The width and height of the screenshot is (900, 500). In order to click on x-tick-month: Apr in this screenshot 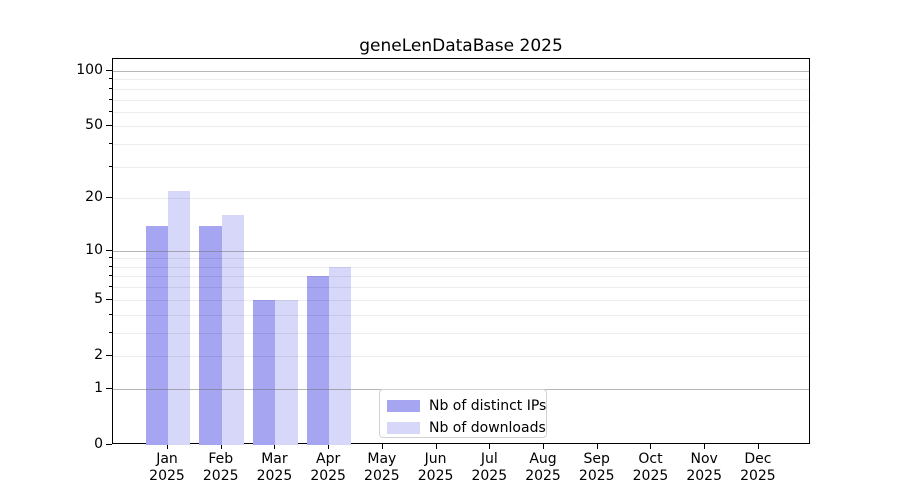, I will do `click(328, 459)`.